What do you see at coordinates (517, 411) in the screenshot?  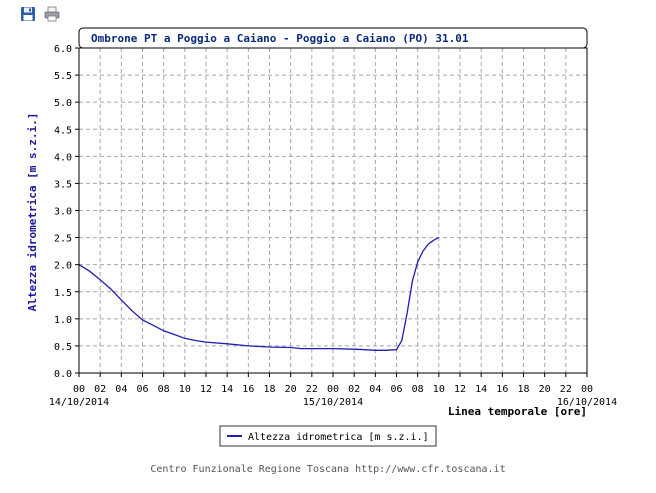 I see `x-axis-label: Linea temporale [ore]` at bounding box center [517, 411].